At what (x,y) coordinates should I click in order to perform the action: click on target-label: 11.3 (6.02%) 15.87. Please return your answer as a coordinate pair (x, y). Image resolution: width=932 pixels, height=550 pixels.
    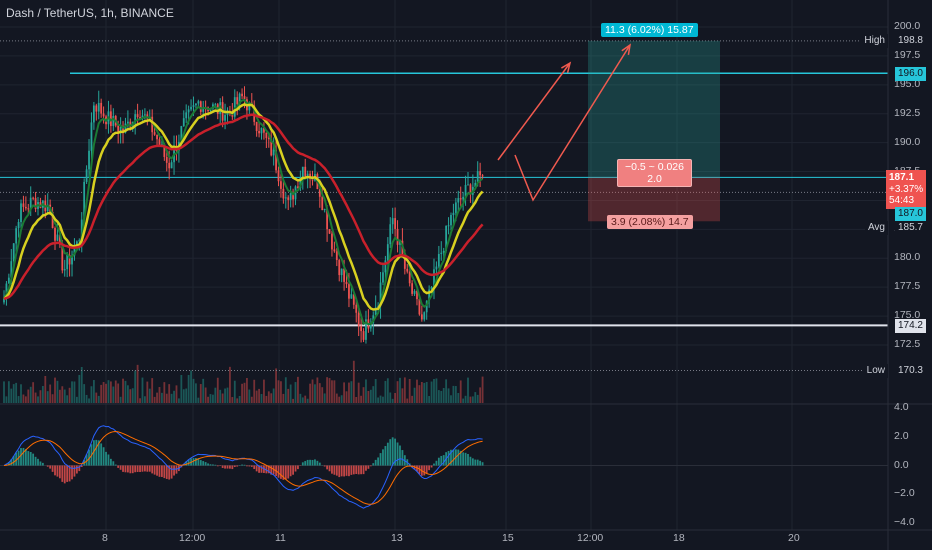
    Looking at the image, I should click on (649, 30).